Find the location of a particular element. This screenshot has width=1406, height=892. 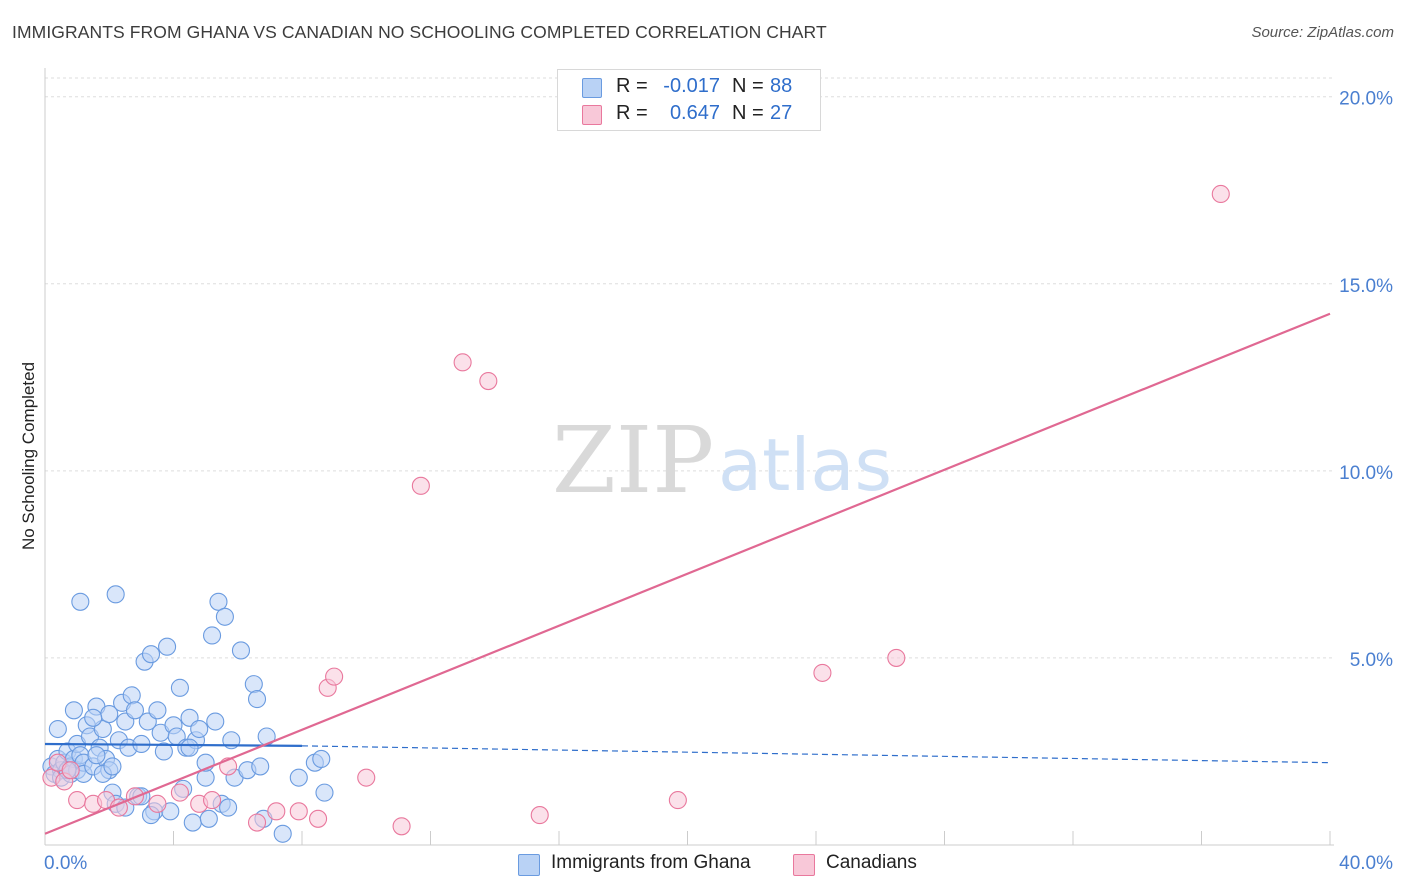

bottom-legend-label-canadians: Canadians is located at coordinates (871, 862).